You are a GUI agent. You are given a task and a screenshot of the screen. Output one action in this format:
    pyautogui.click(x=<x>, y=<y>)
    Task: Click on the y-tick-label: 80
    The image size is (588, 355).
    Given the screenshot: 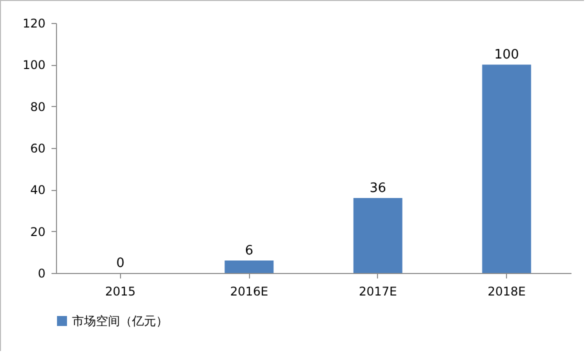 What is the action you would take?
    pyautogui.click(x=38, y=107)
    